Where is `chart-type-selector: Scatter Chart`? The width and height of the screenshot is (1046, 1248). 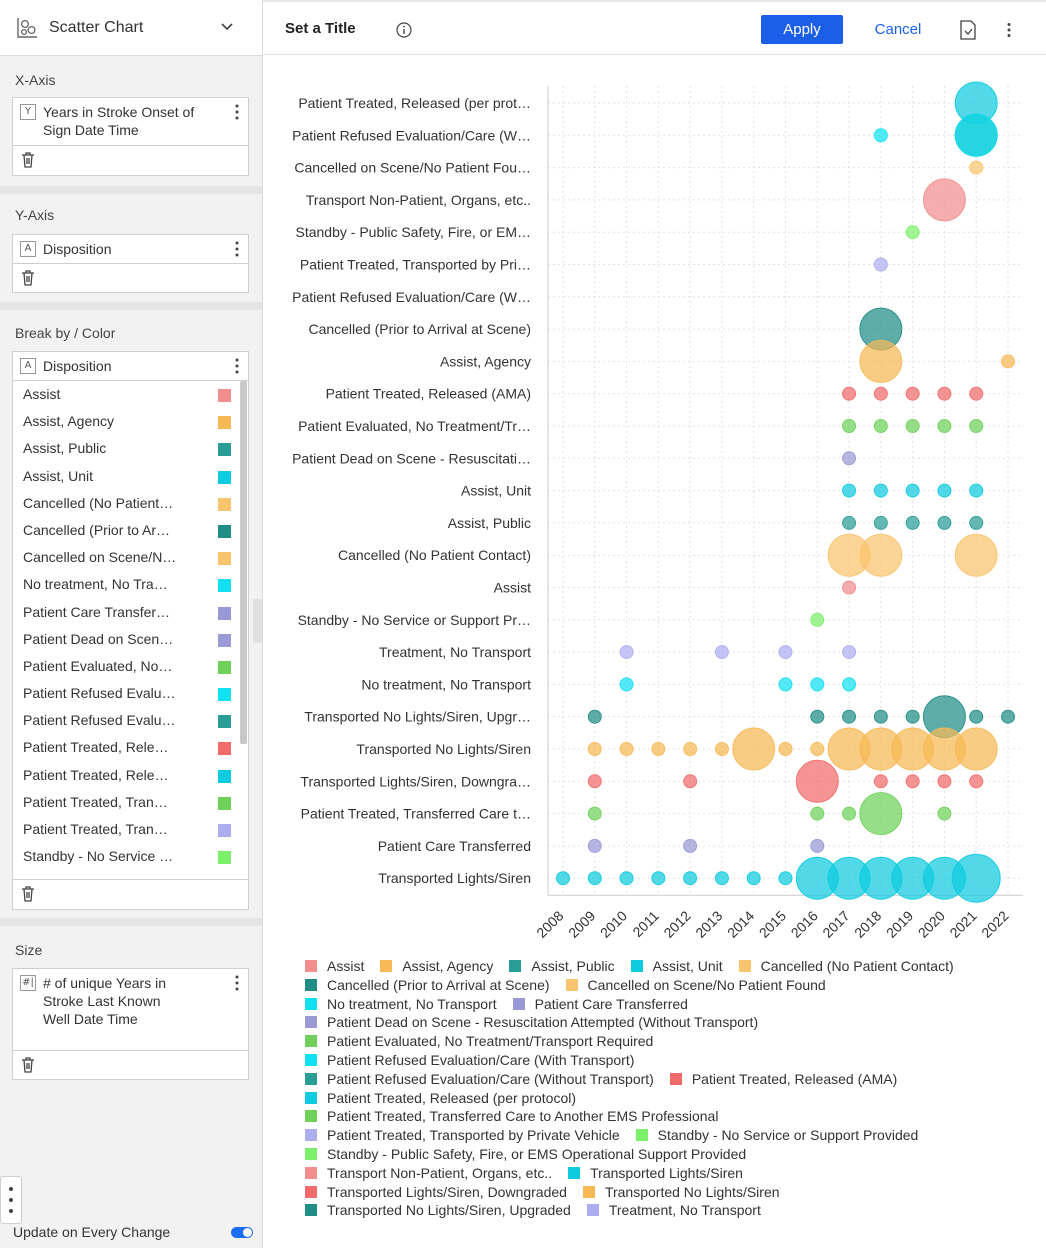
chart-type-selector: Scatter Chart is located at coordinates (131, 28).